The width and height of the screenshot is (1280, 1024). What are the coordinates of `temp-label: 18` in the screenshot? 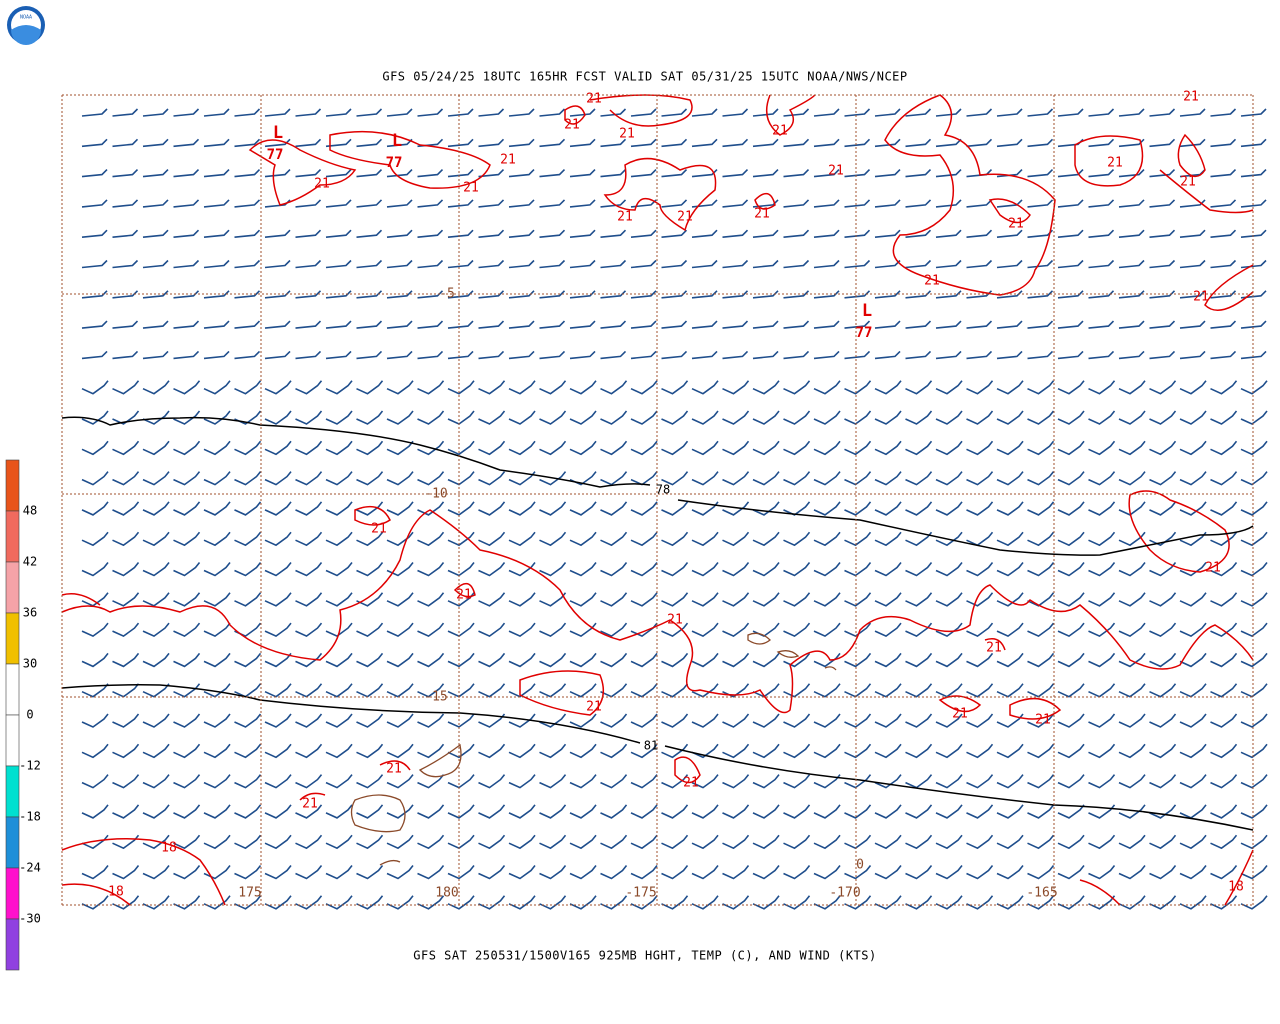 It's located at (169, 848).